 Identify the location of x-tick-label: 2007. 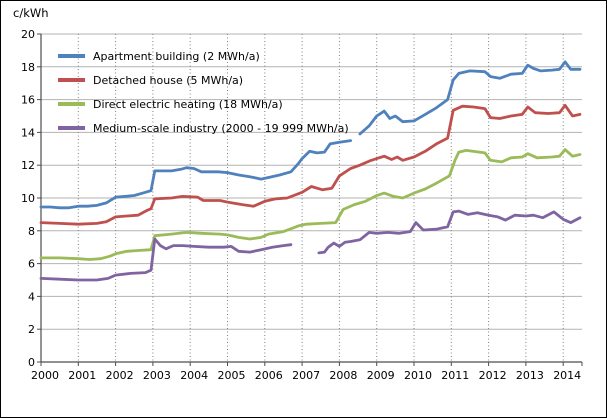
(306, 375).